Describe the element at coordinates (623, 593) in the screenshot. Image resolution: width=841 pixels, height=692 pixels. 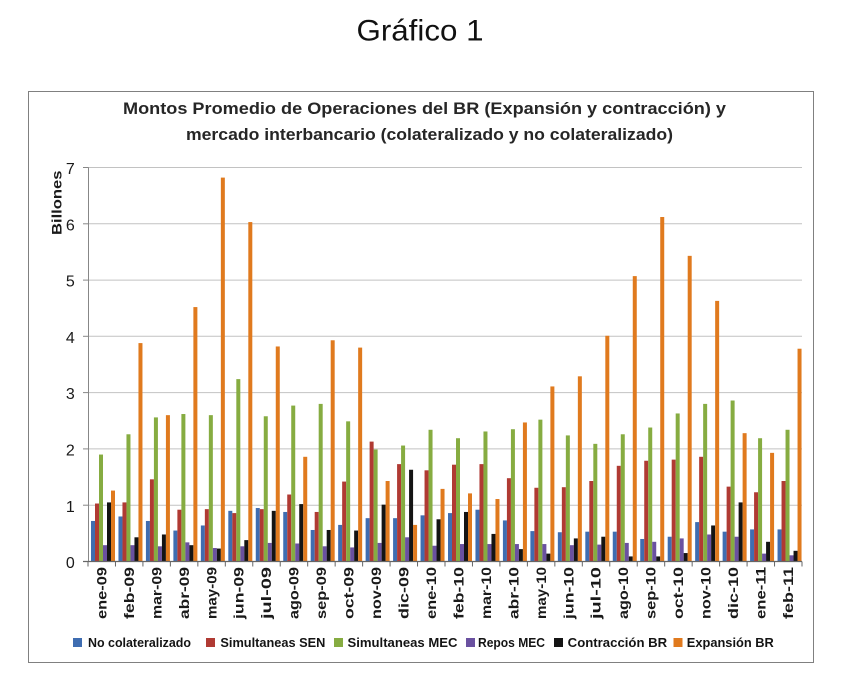
I see `svg-text: ago-10` at that location.